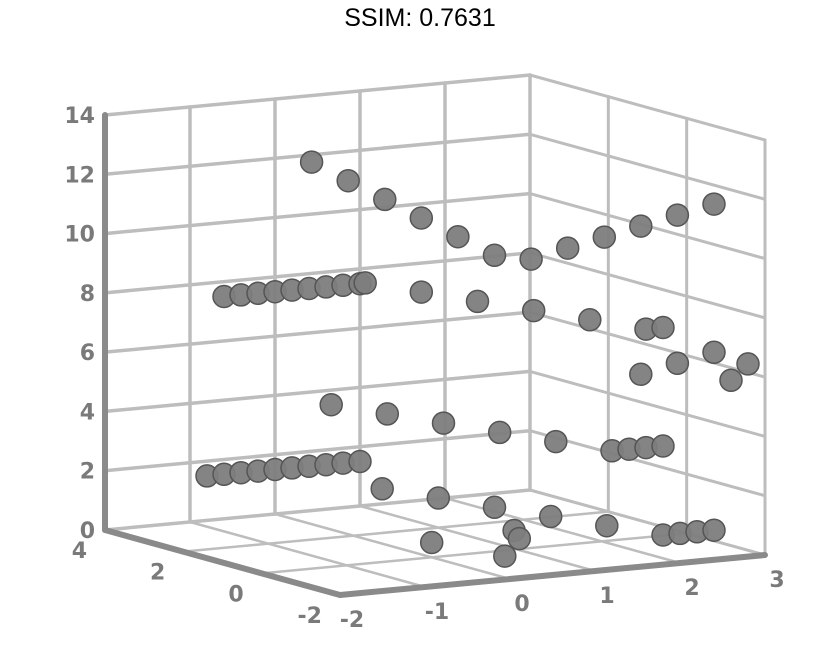  What do you see at coordinates (776, 580) in the screenshot?
I see `x-tick-label: 3` at bounding box center [776, 580].